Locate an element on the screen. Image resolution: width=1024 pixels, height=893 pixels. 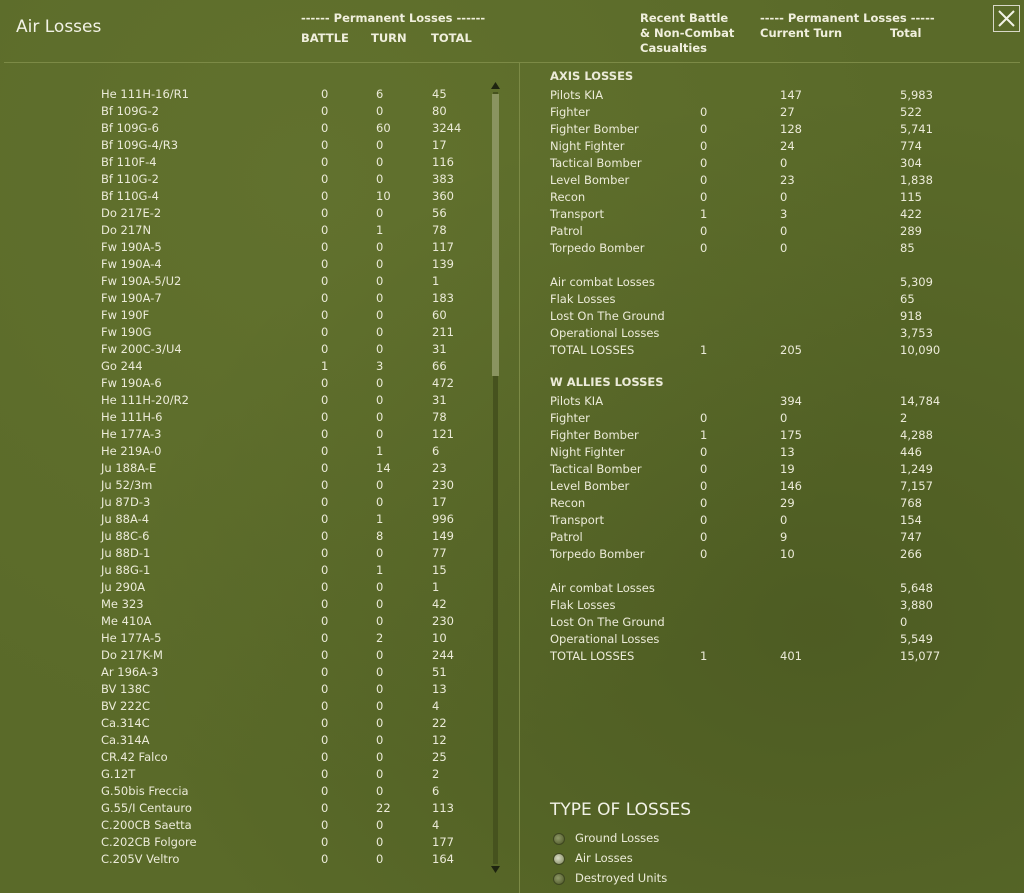
total-losses: 42 is located at coordinates (439, 604).